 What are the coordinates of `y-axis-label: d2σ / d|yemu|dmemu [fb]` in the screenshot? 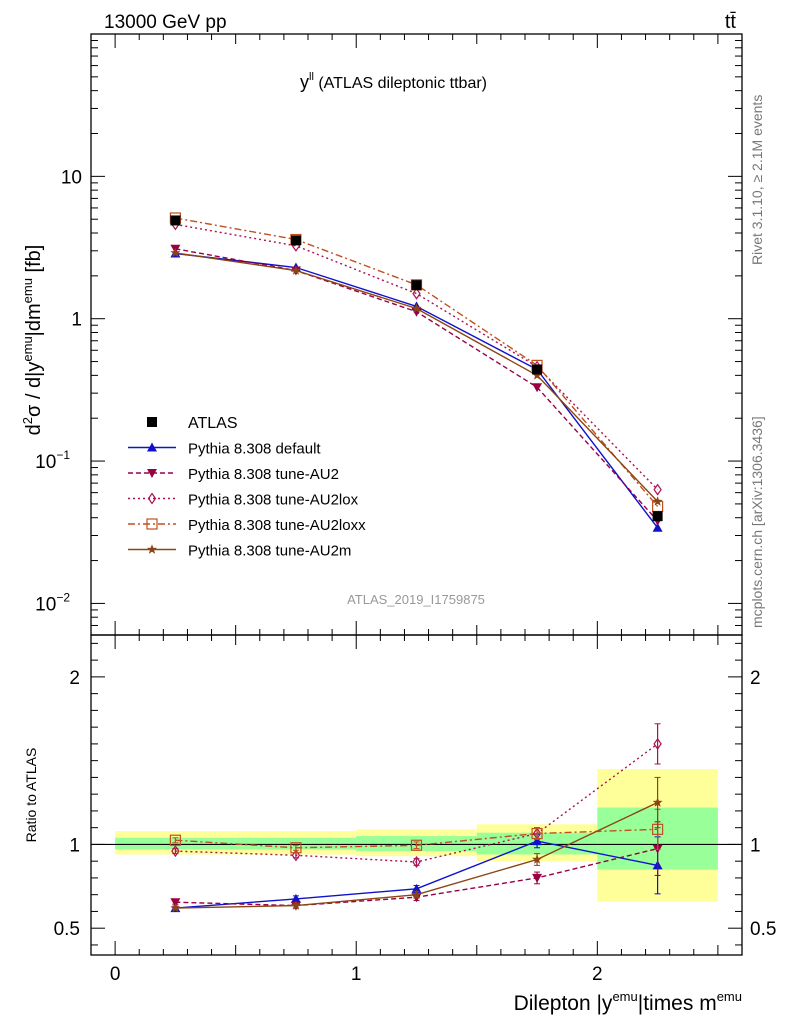 It's located at (32, 340).